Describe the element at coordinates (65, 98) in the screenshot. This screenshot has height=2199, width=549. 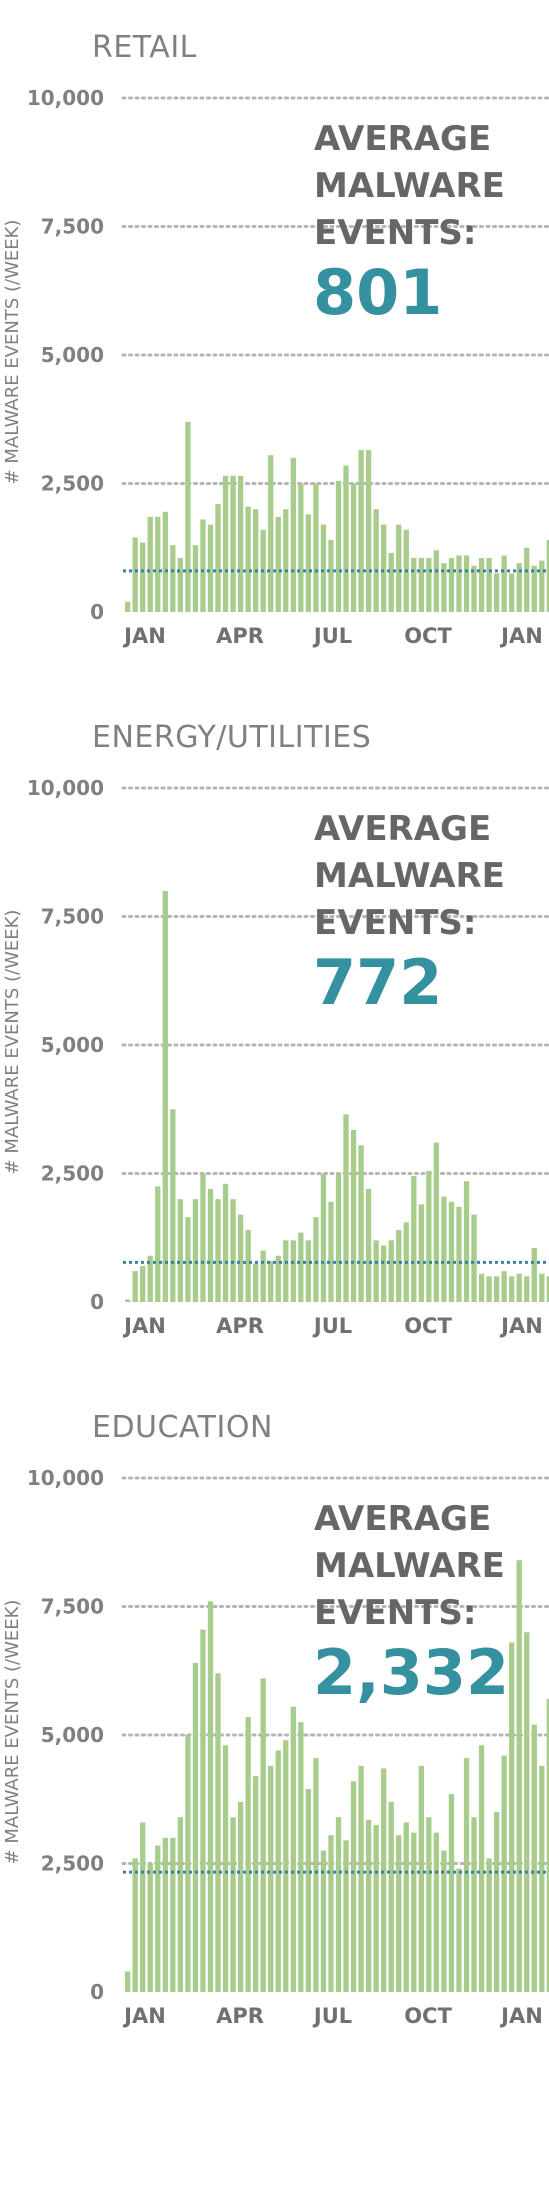
I see `y-tick-label: 10,000` at that location.